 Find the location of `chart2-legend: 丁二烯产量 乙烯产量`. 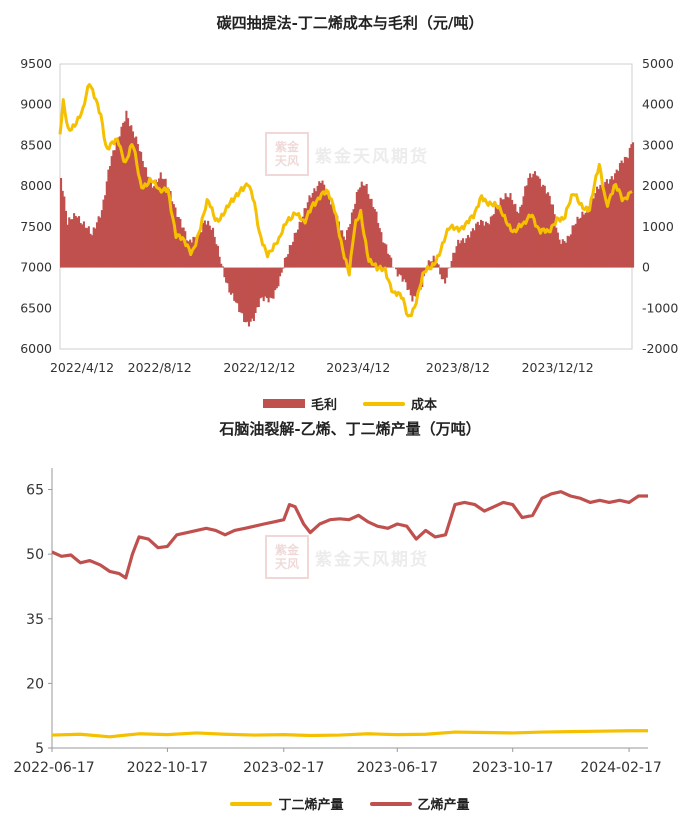

chart2-legend: 丁二烯产量 乙烯产量 is located at coordinates (350, 803).